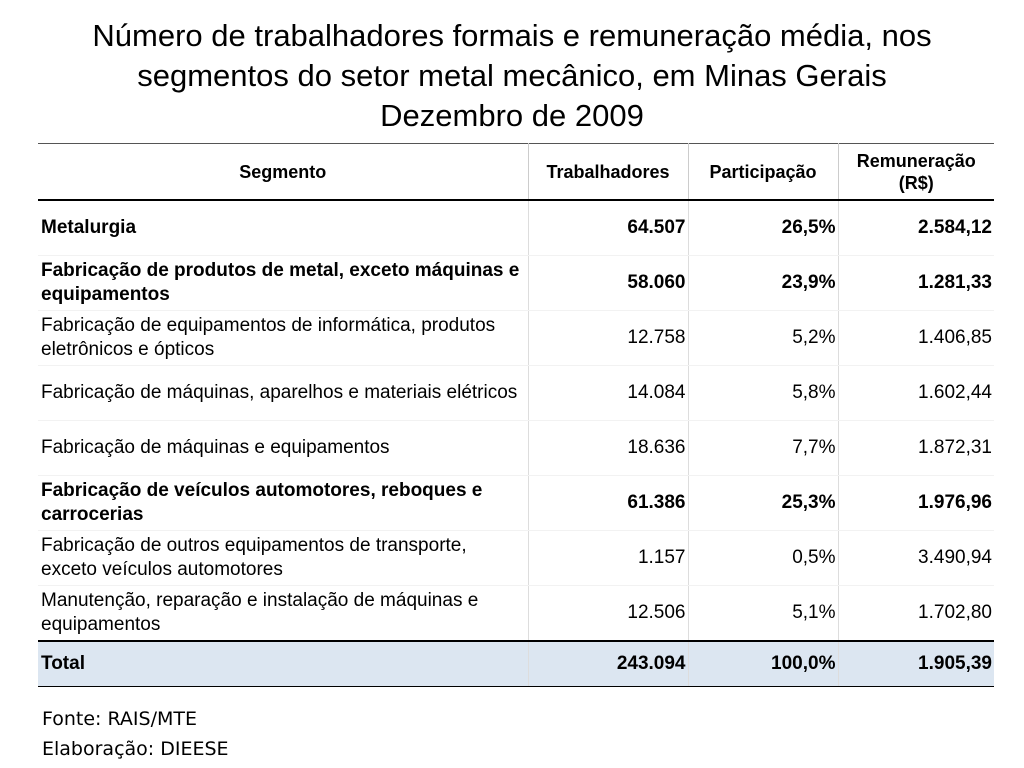  Describe the element at coordinates (135, 749) in the screenshot. I see `source-elaboracao: Elaboração: DIEESE` at that location.